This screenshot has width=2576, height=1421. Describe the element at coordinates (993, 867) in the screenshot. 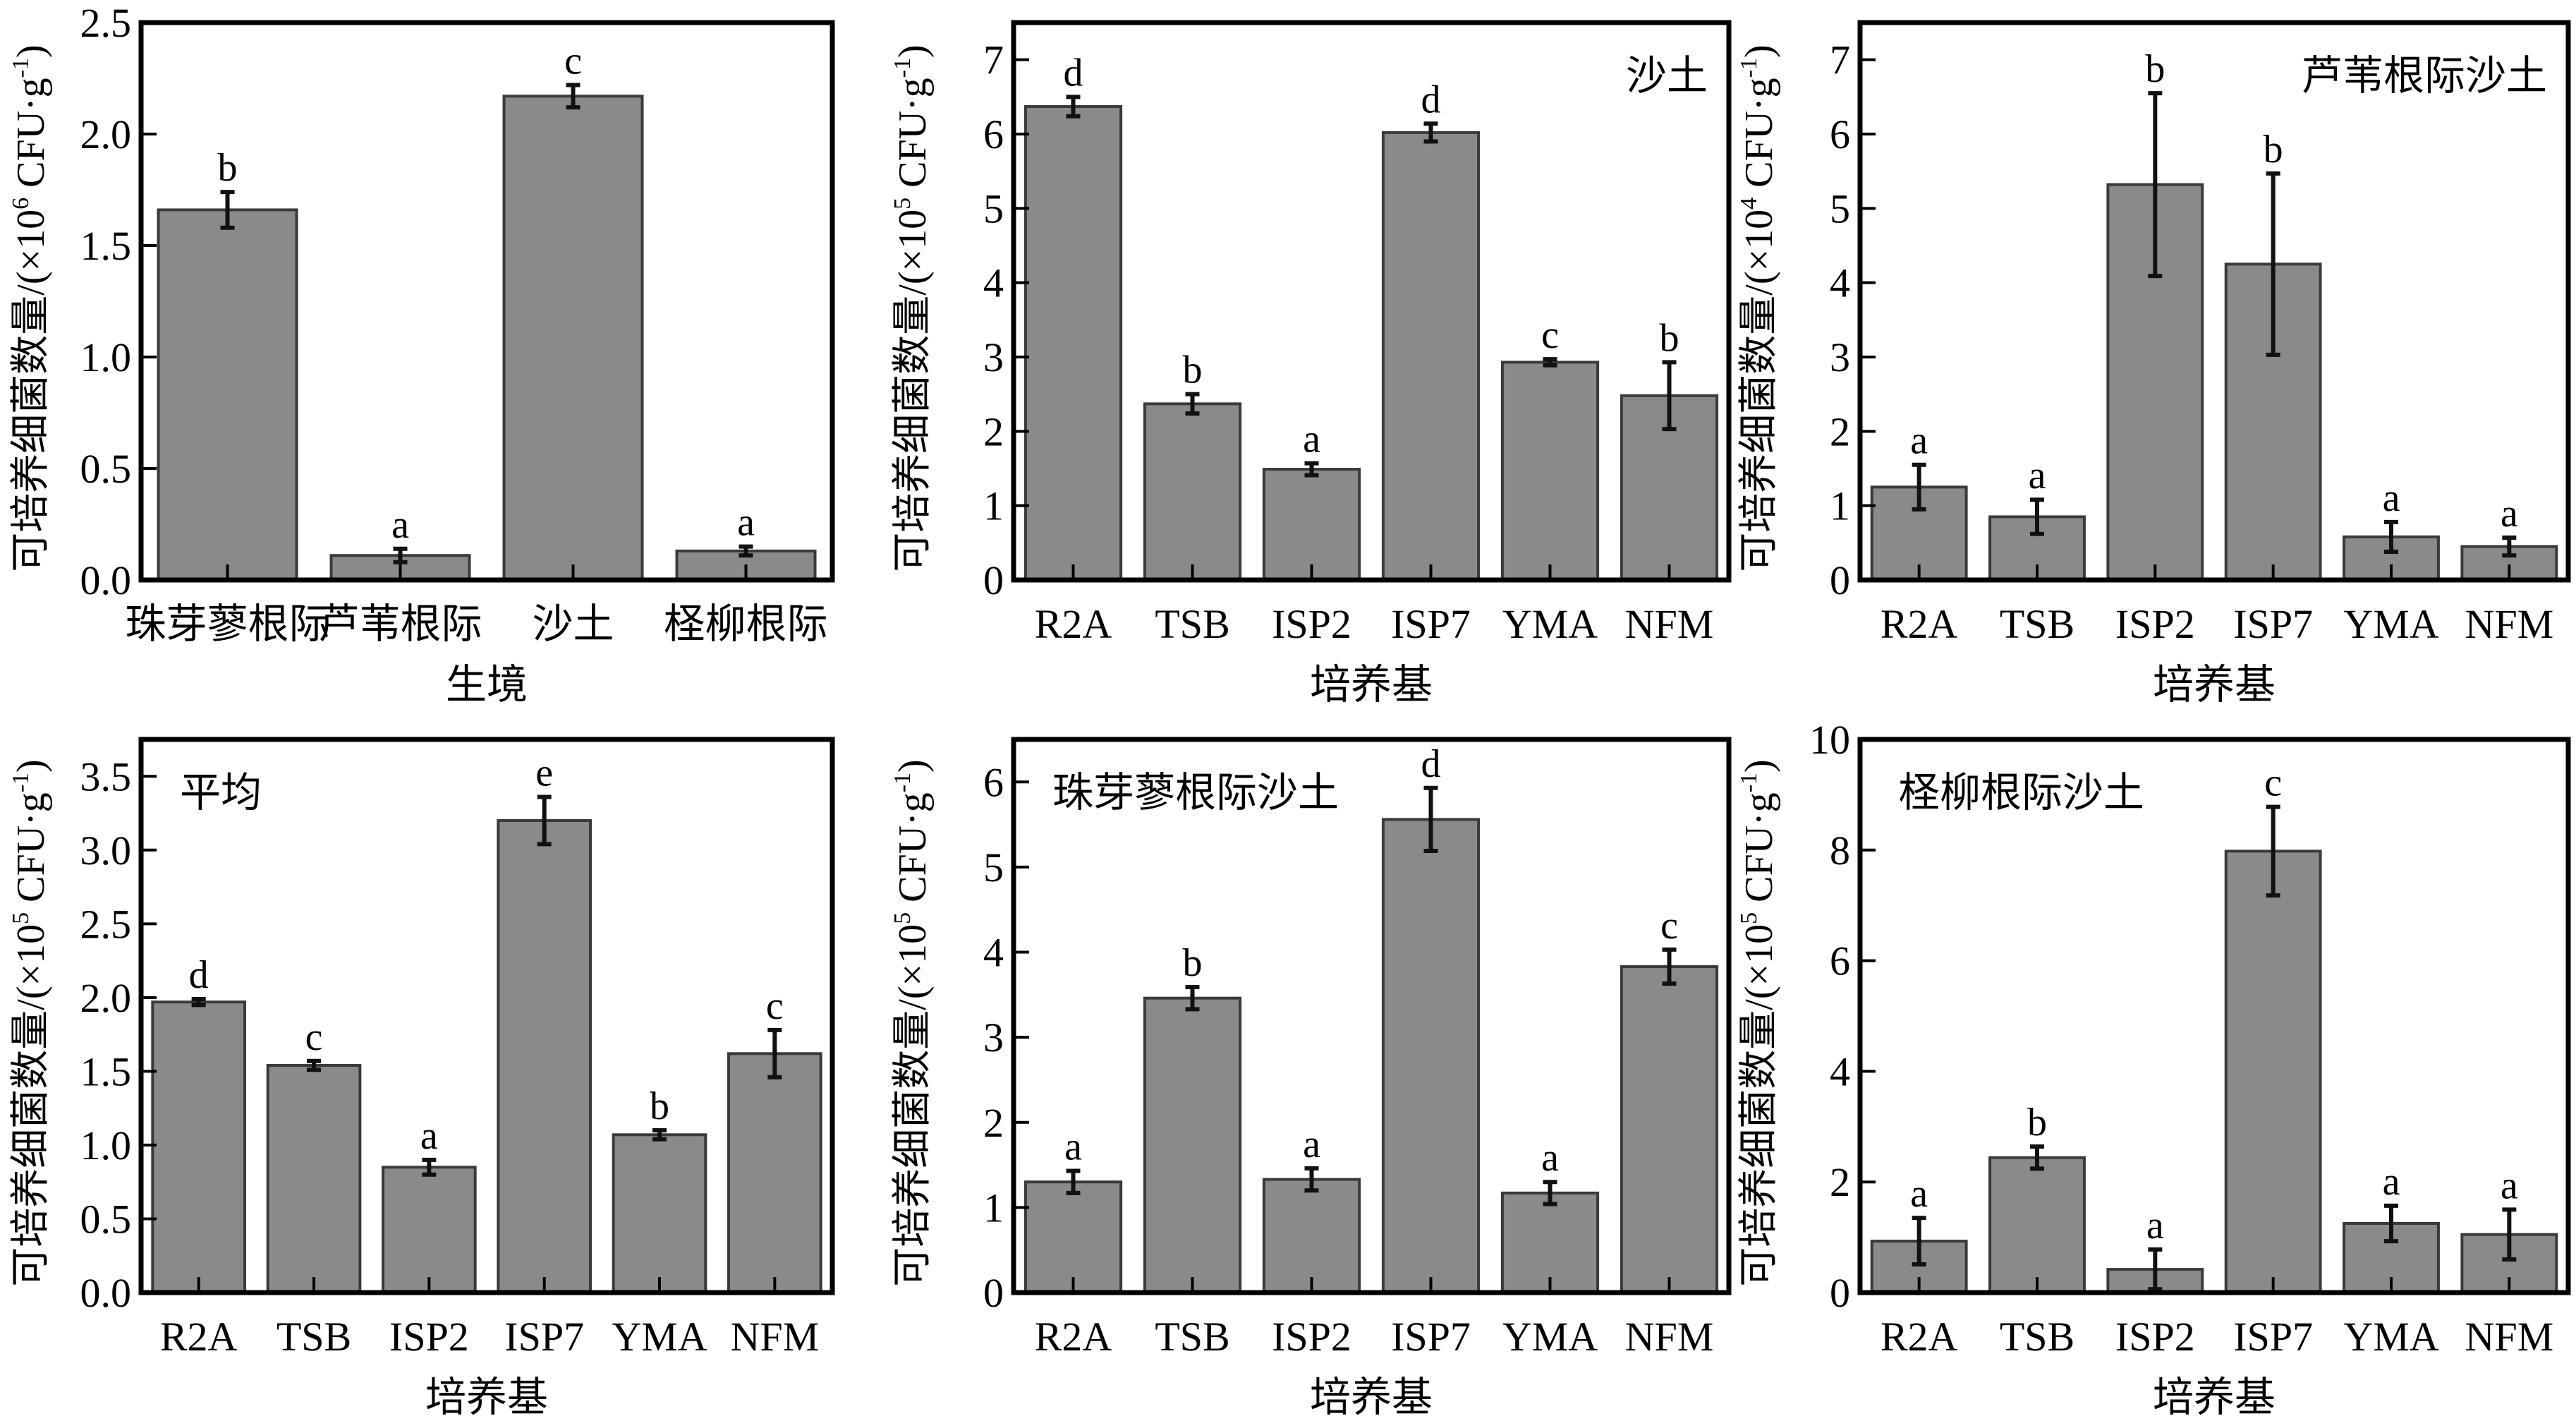

I see `y-tick-label: 5` at that location.